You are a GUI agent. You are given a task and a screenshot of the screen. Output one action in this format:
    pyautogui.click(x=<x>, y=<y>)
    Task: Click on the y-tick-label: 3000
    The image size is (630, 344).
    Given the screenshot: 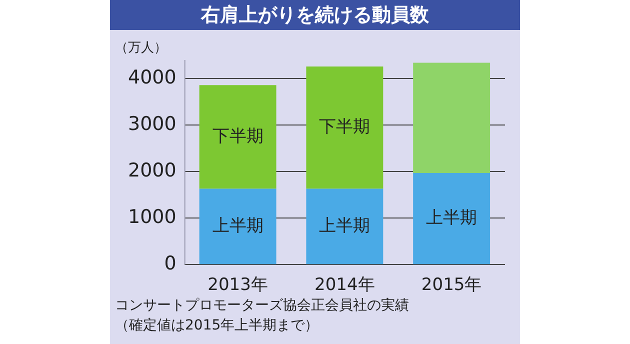 What is the action you would take?
    pyautogui.click(x=152, y=124)
    